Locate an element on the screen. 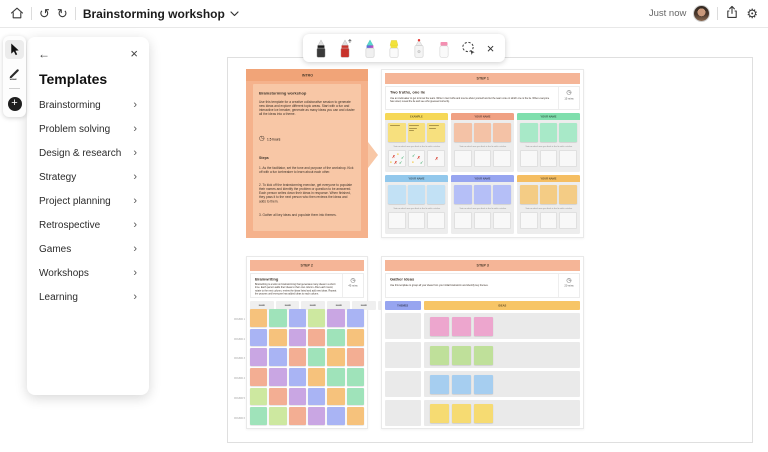 The image size is (768, 452). galaxy-pen-button is located at coordinates (370, 48).